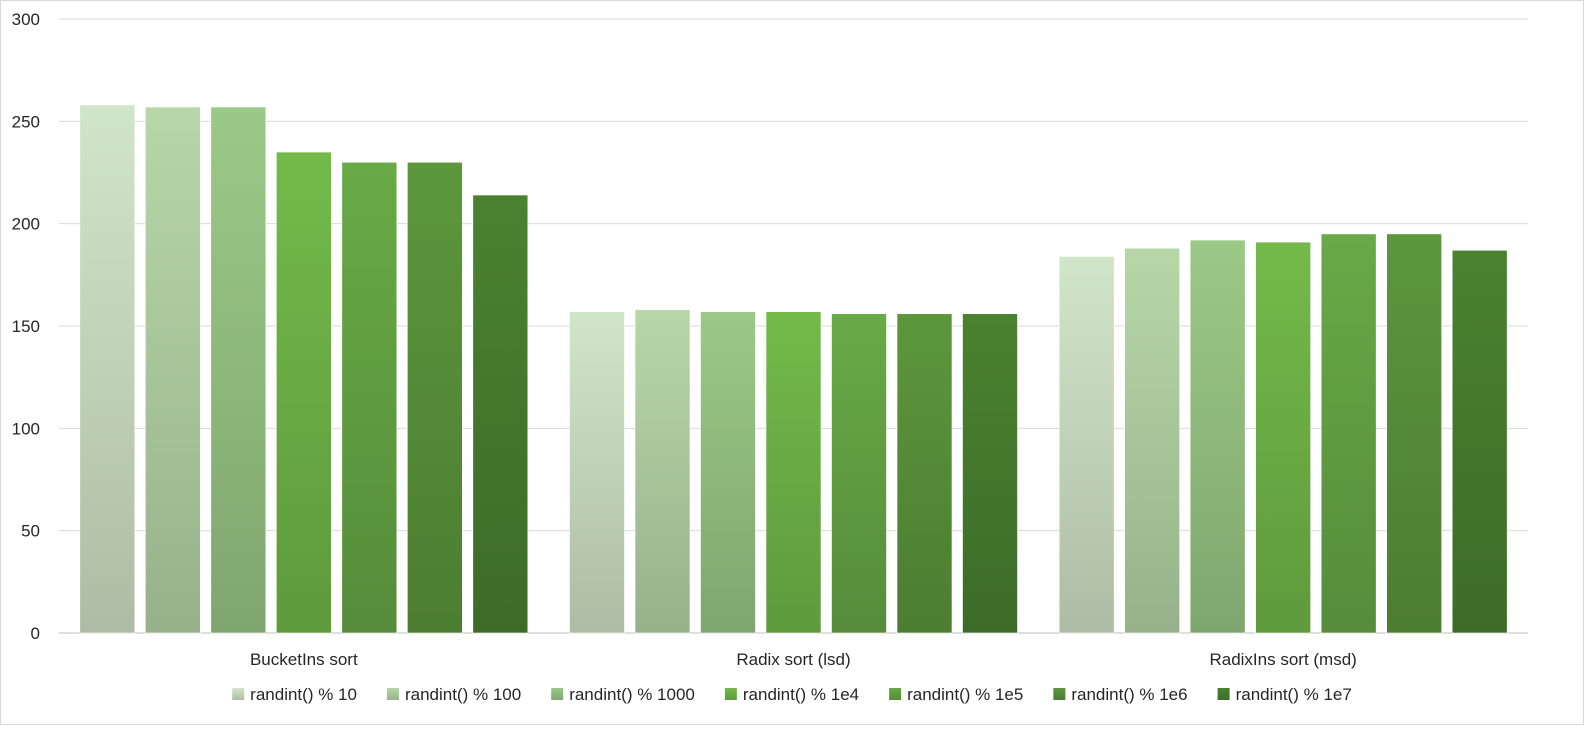  I want to click on bar-radixins-sort-msd-randint-1e5, so click(1348, 433).